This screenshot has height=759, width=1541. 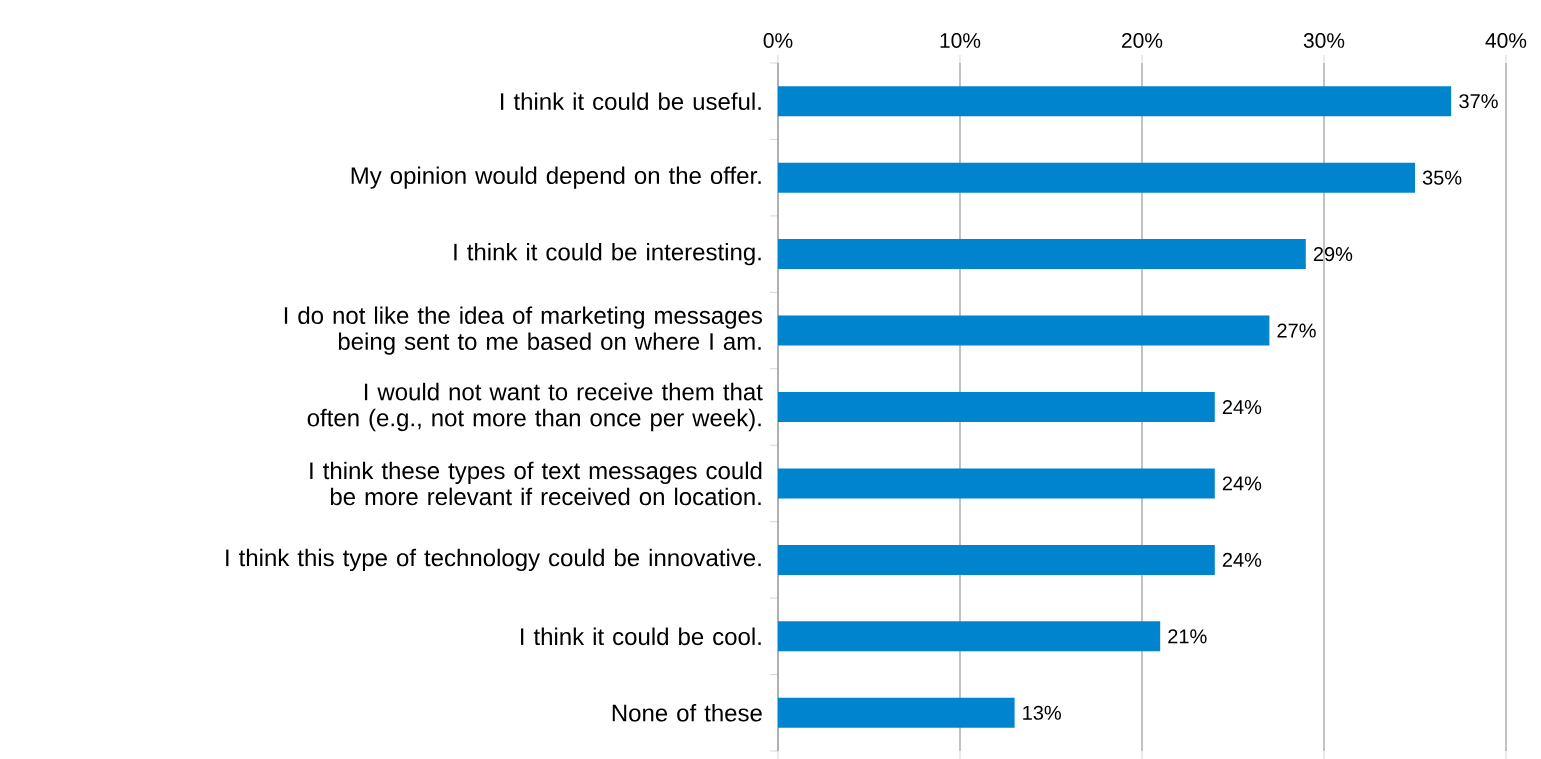 I want to click on data-label: 13%, so click(x=1042, y=712).